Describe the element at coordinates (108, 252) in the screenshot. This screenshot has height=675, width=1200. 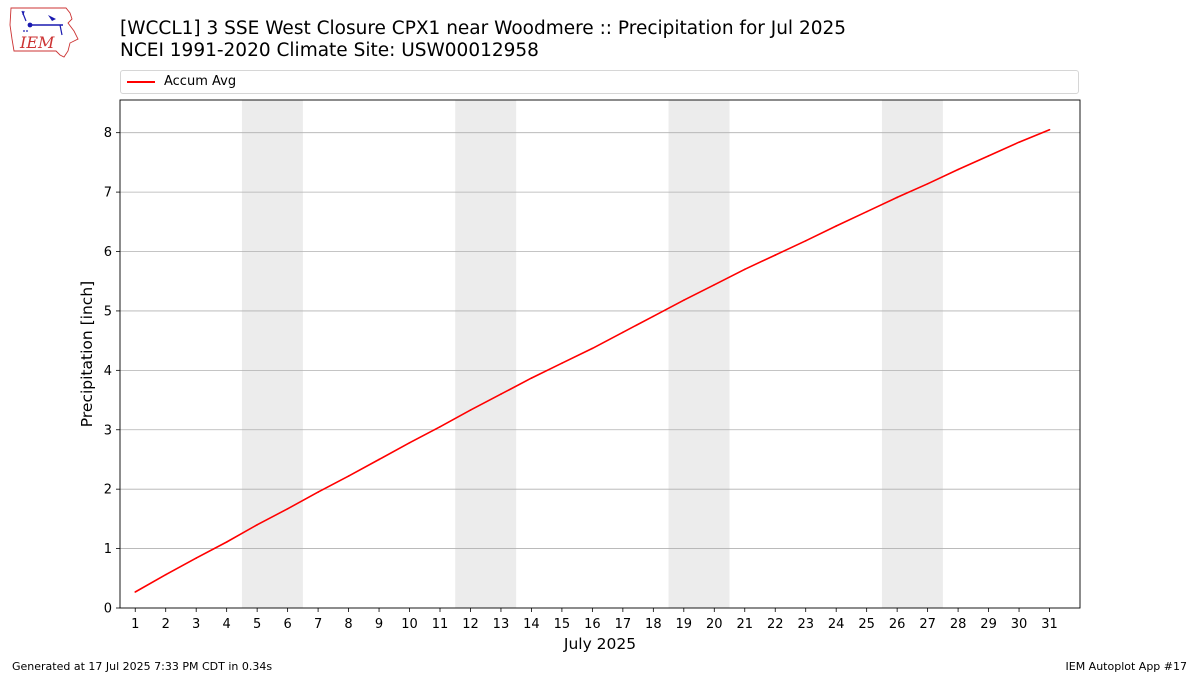
I see `y-tick-label: 6` at that location.